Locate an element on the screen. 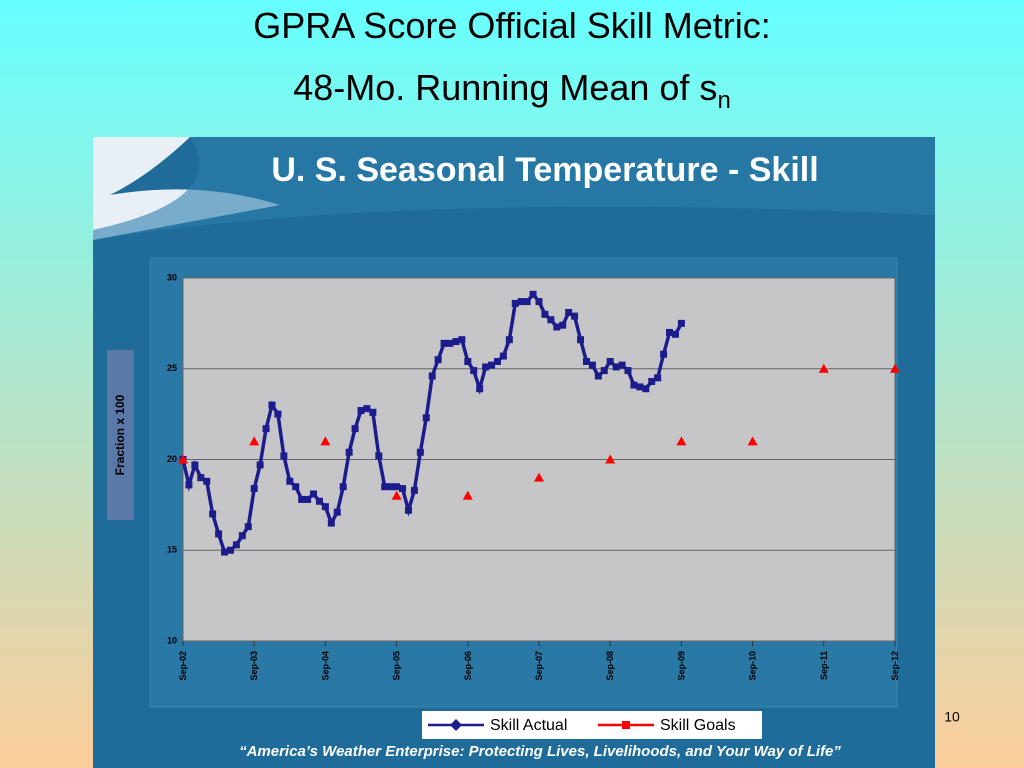 This screenshot has width=1024, height=768. chart-title: U. S. Seasonal Temperature - Skill is located at coordinates (544, 170).